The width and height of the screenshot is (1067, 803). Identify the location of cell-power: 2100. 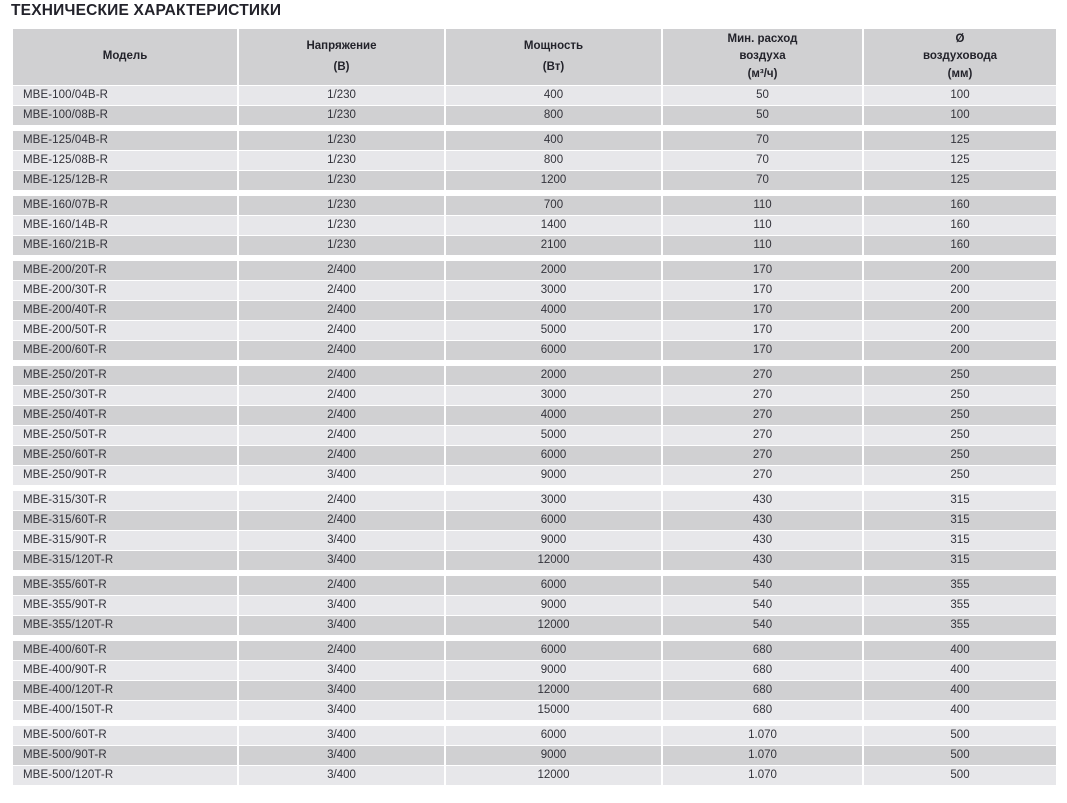
(553, 246).